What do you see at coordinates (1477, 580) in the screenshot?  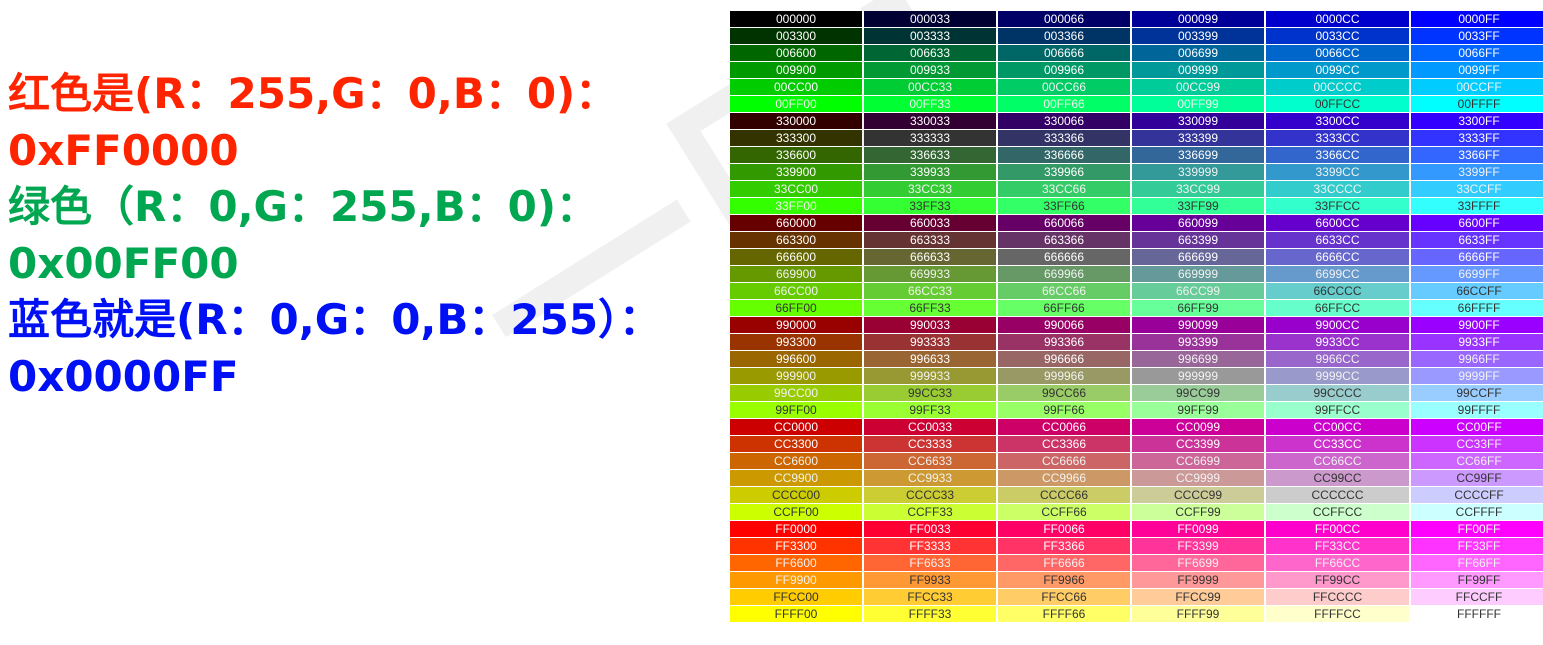 I see `color-swatch-ff99ff: FF99FF` at bounding box center [1477, 580].